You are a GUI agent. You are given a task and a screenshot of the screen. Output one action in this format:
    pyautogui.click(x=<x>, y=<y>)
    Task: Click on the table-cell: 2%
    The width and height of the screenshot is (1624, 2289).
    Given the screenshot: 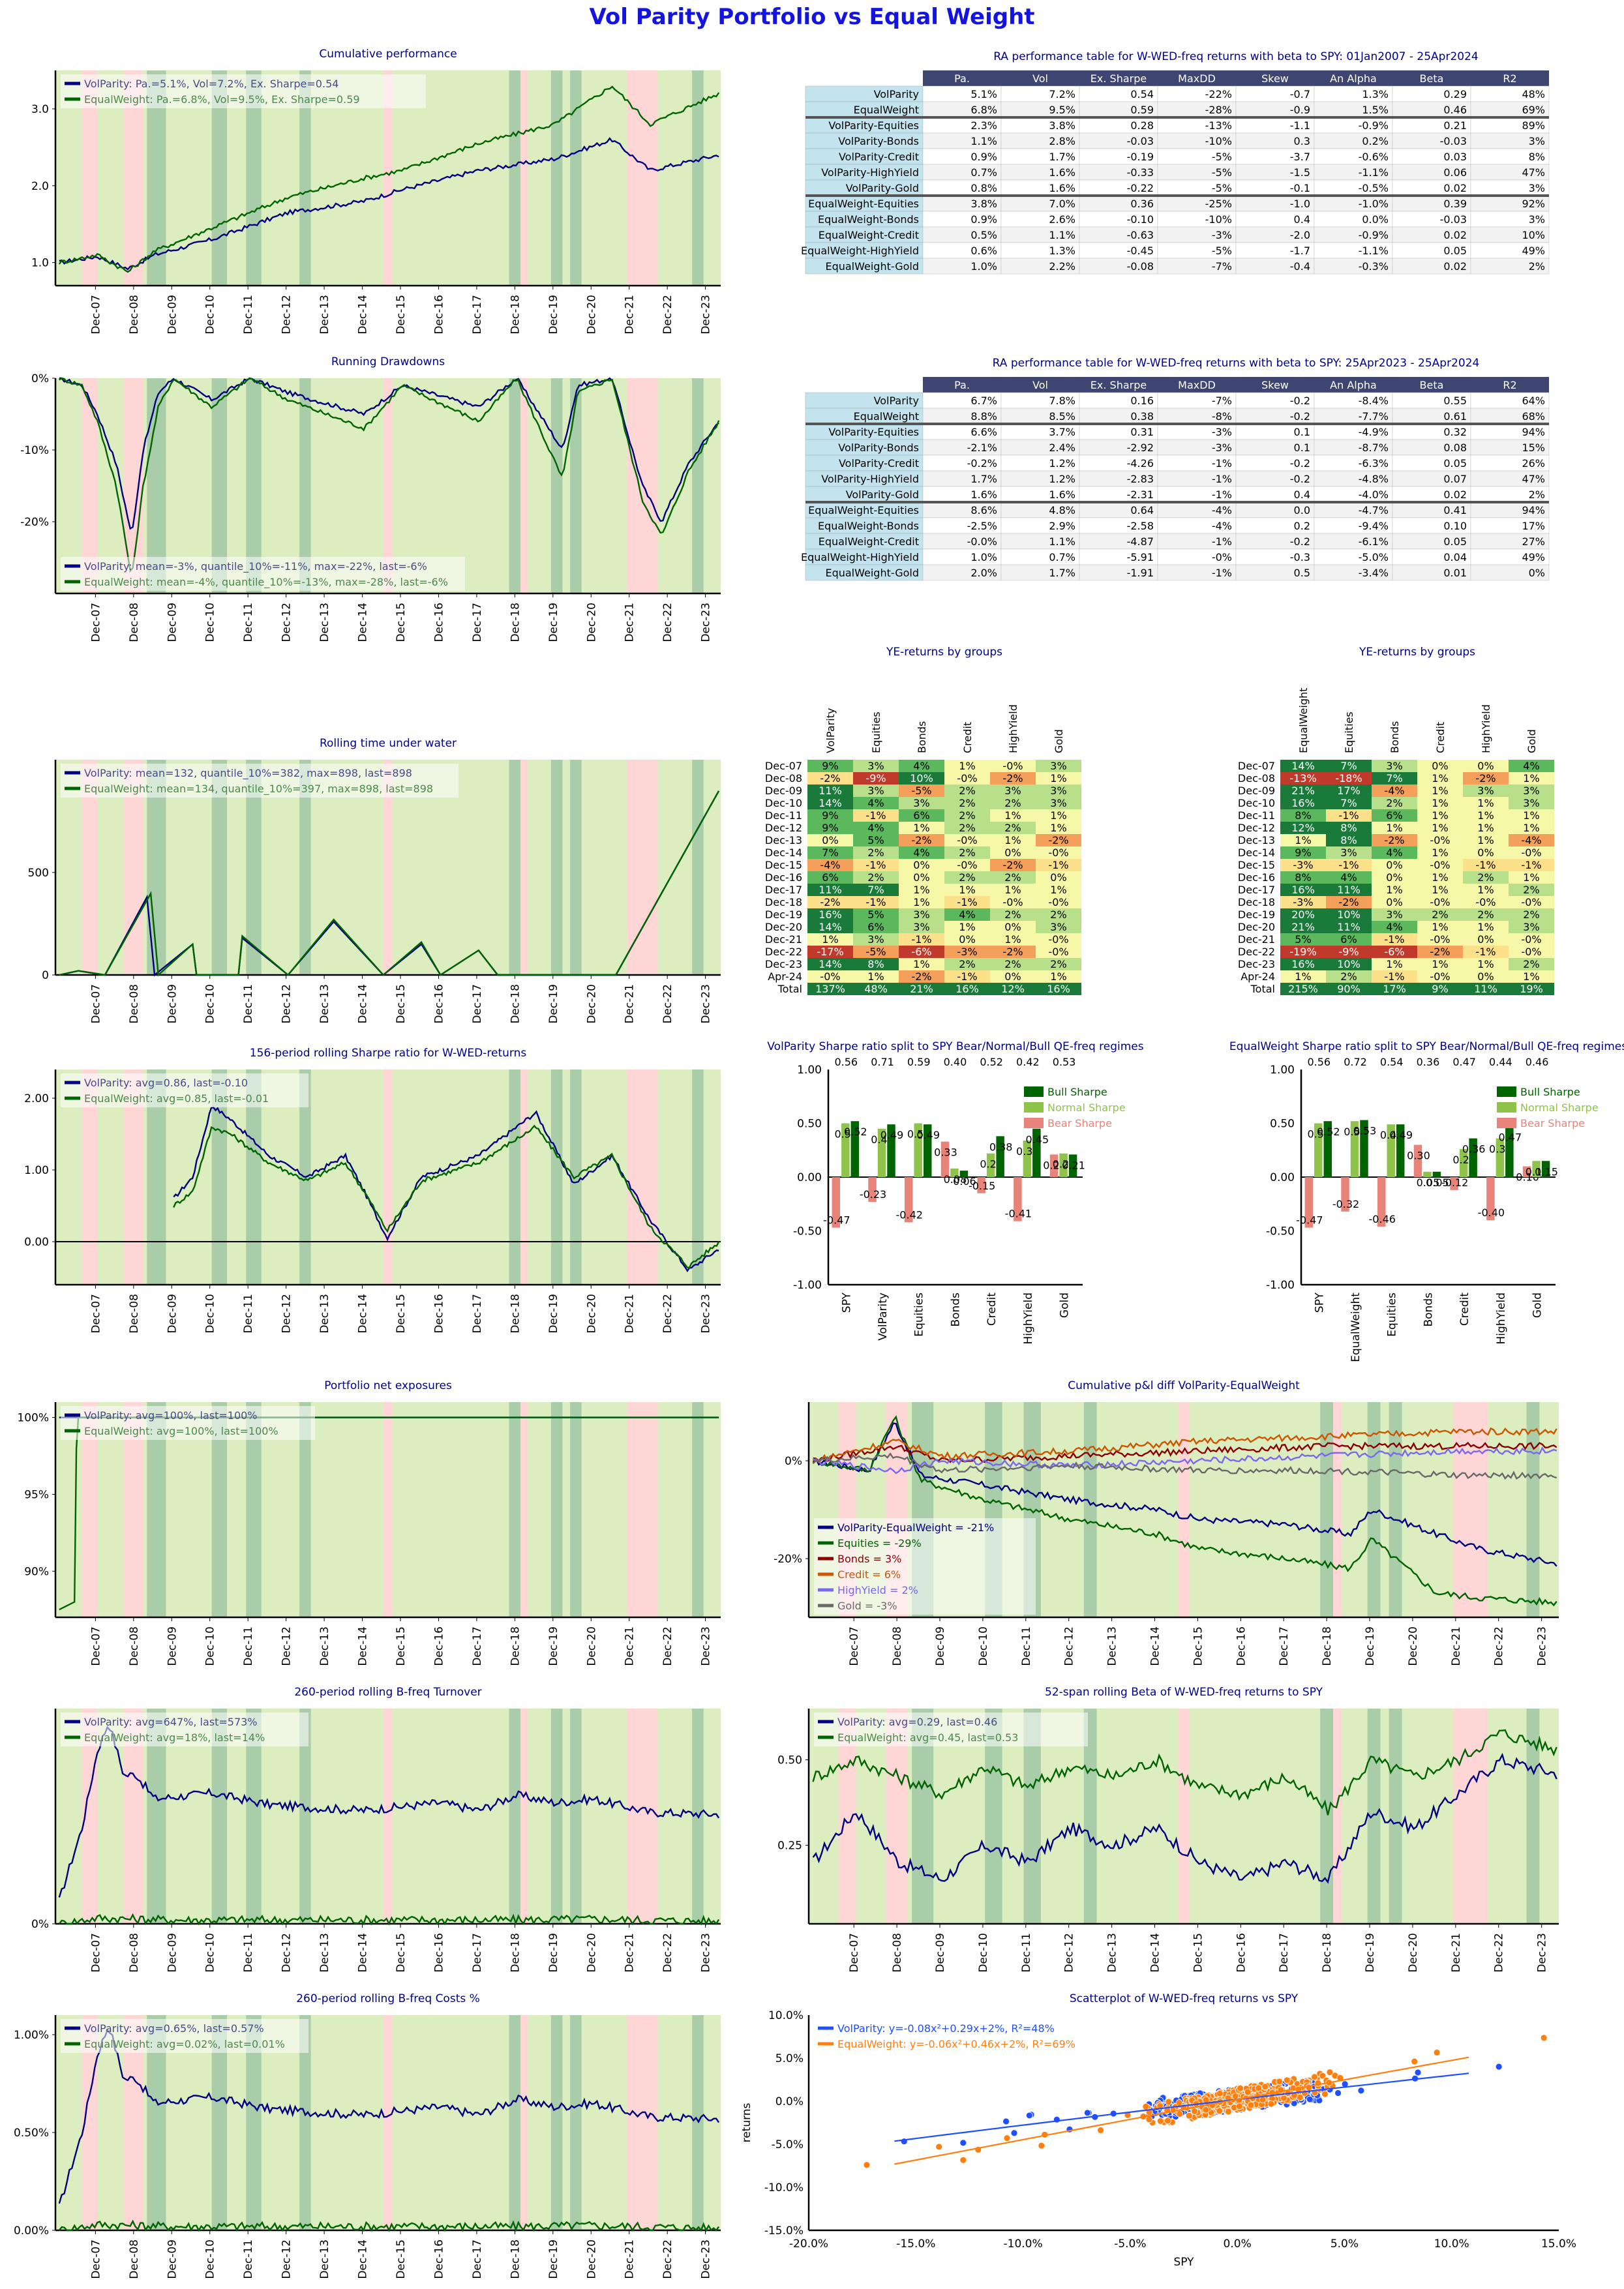 What is the action you would take?
    pyautogui.click(x=1531, y=964)
    